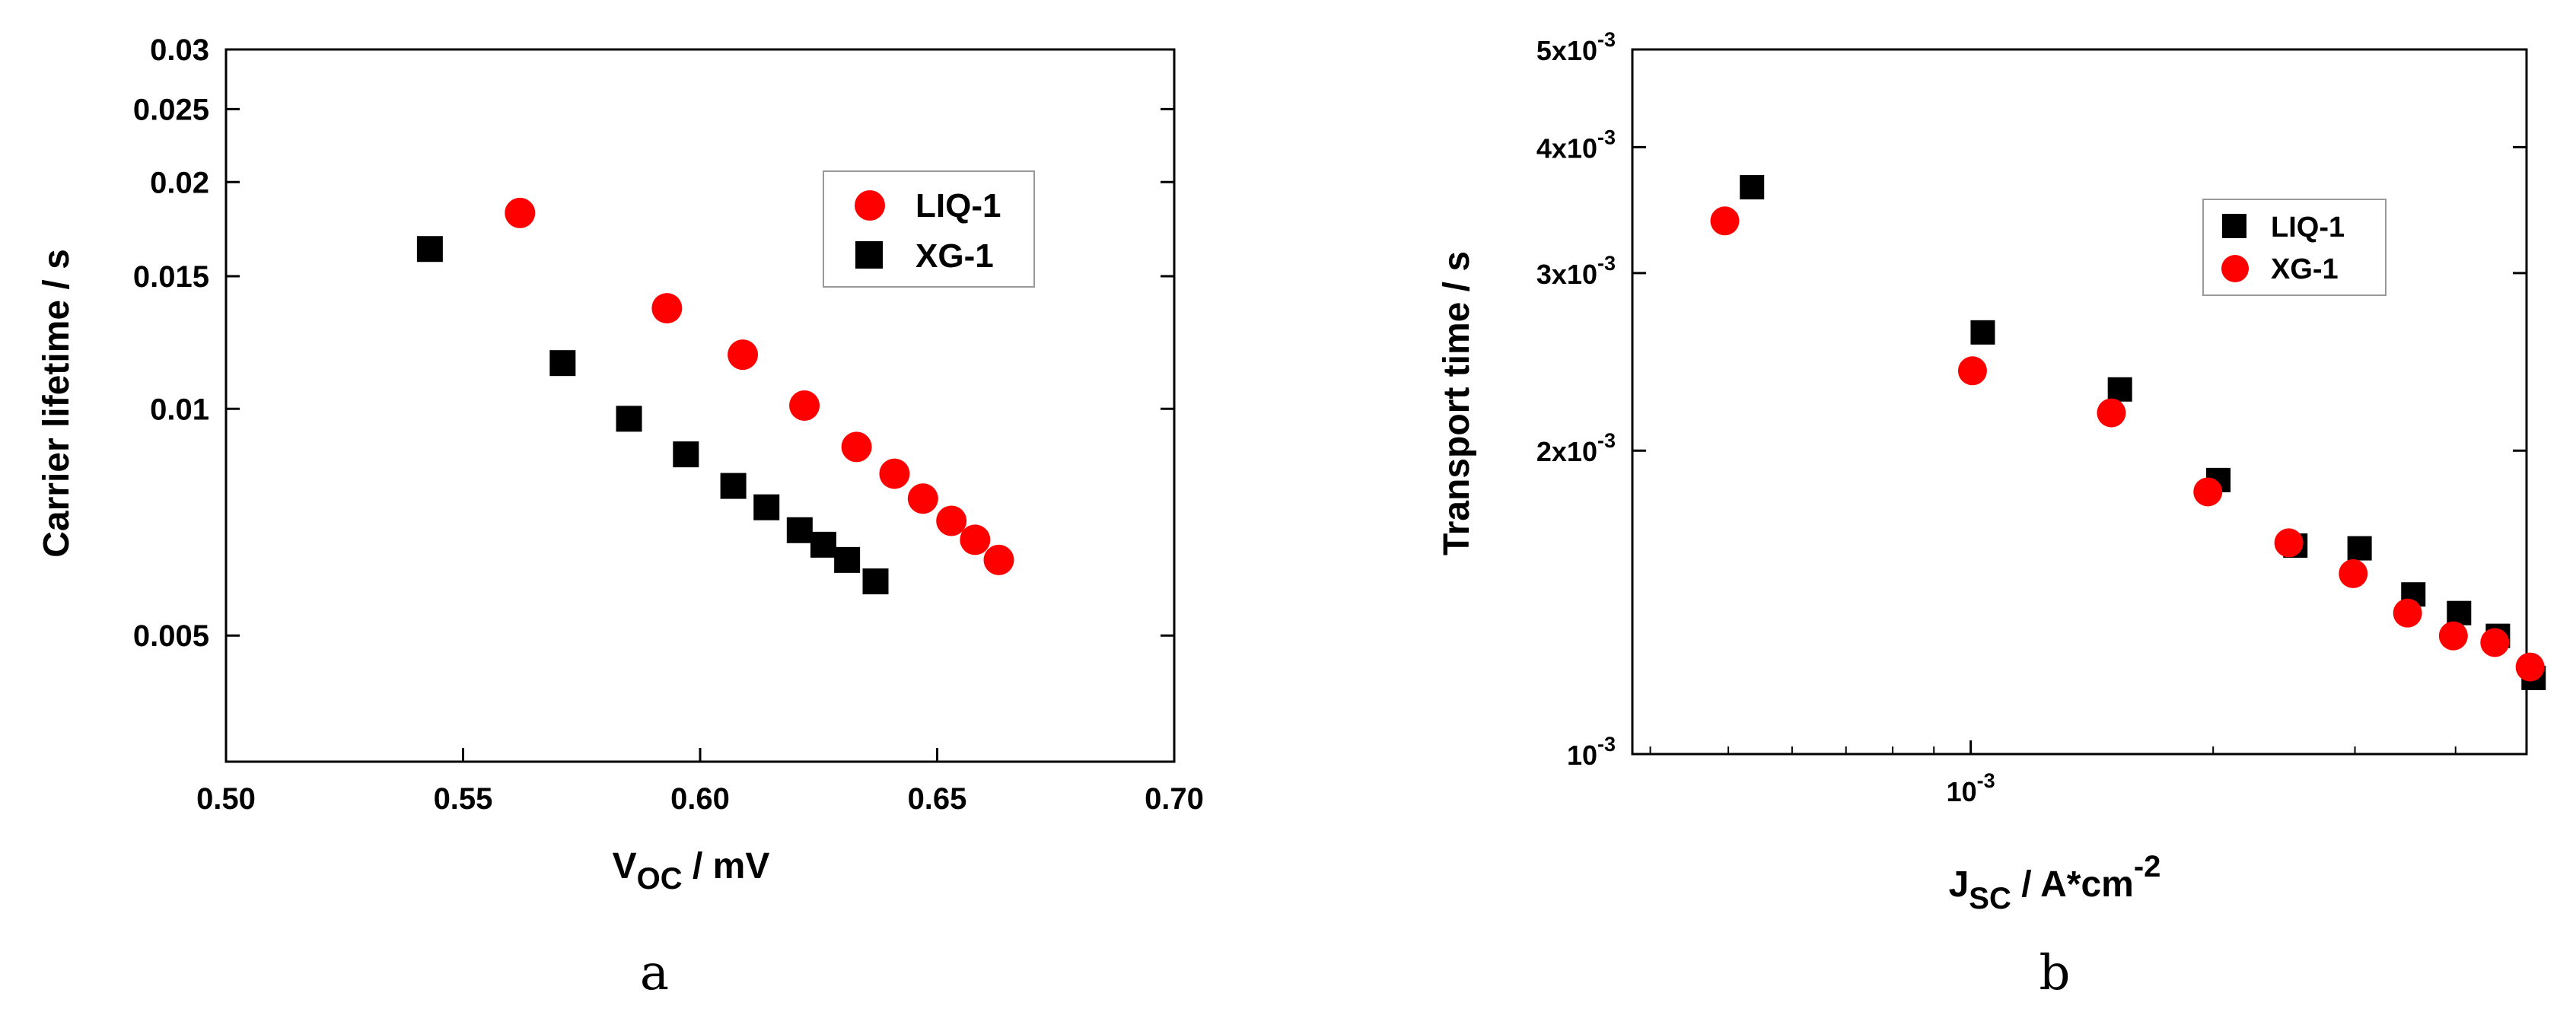 This screenshot has width=2576, height=1028. What do you see at coordinates (715, 396) in the screenshot?
I see `panel-a-marks` at bounding box center [715, 396].